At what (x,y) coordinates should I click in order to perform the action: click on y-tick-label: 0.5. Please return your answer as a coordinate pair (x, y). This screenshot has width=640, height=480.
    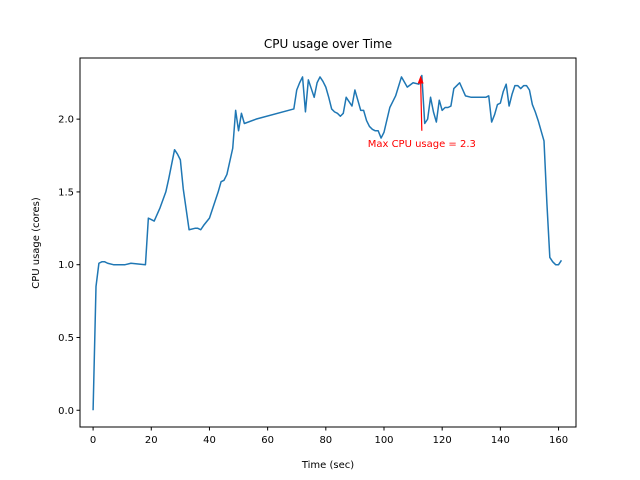
    Looking at the image, I should click on (66, 338).